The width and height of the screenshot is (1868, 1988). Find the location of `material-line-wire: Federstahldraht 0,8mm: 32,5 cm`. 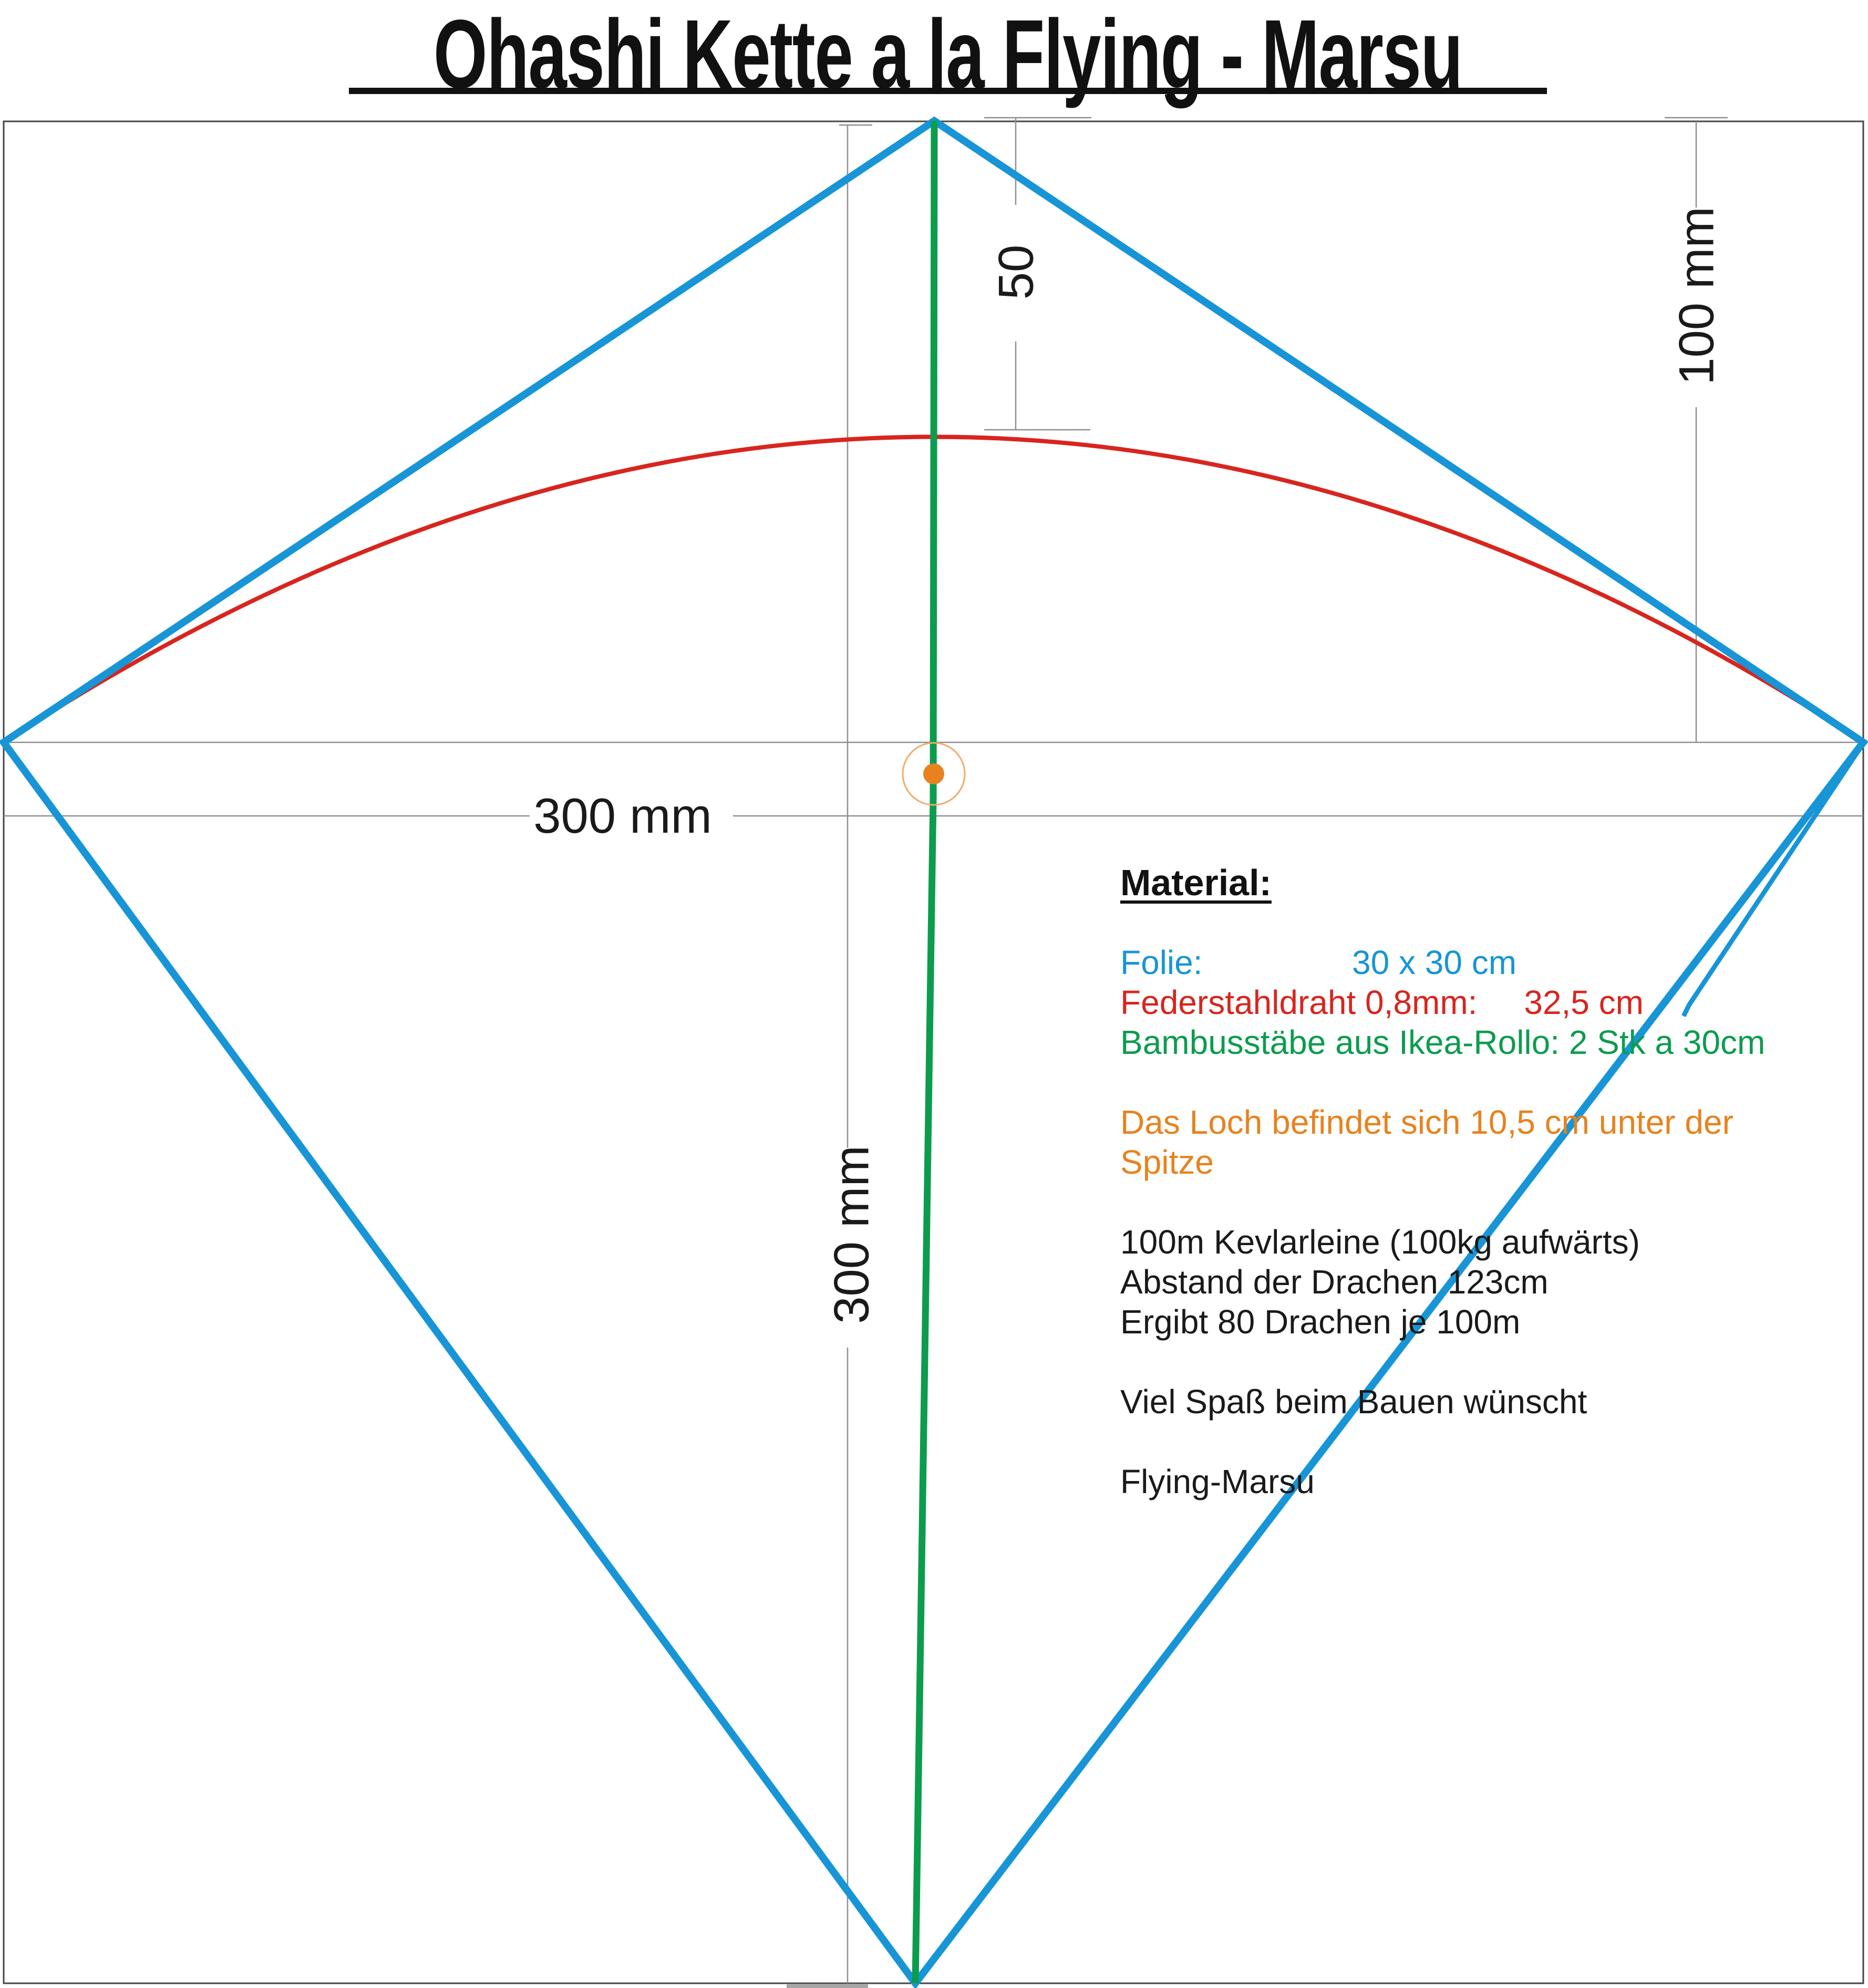

material-line-wire: Federstahldraht 0,8mm: 32,5 cm is located at coordinates (1382, 1002).